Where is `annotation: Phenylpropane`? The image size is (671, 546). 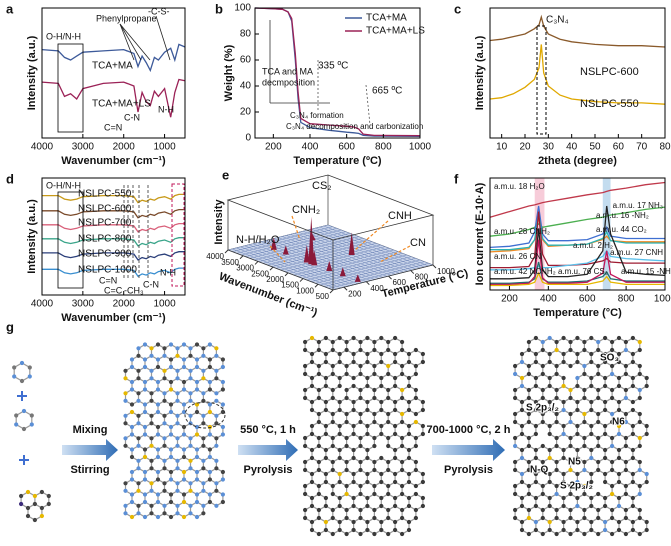
annotation: Phenylpropane is located at coordinates (126, 18).